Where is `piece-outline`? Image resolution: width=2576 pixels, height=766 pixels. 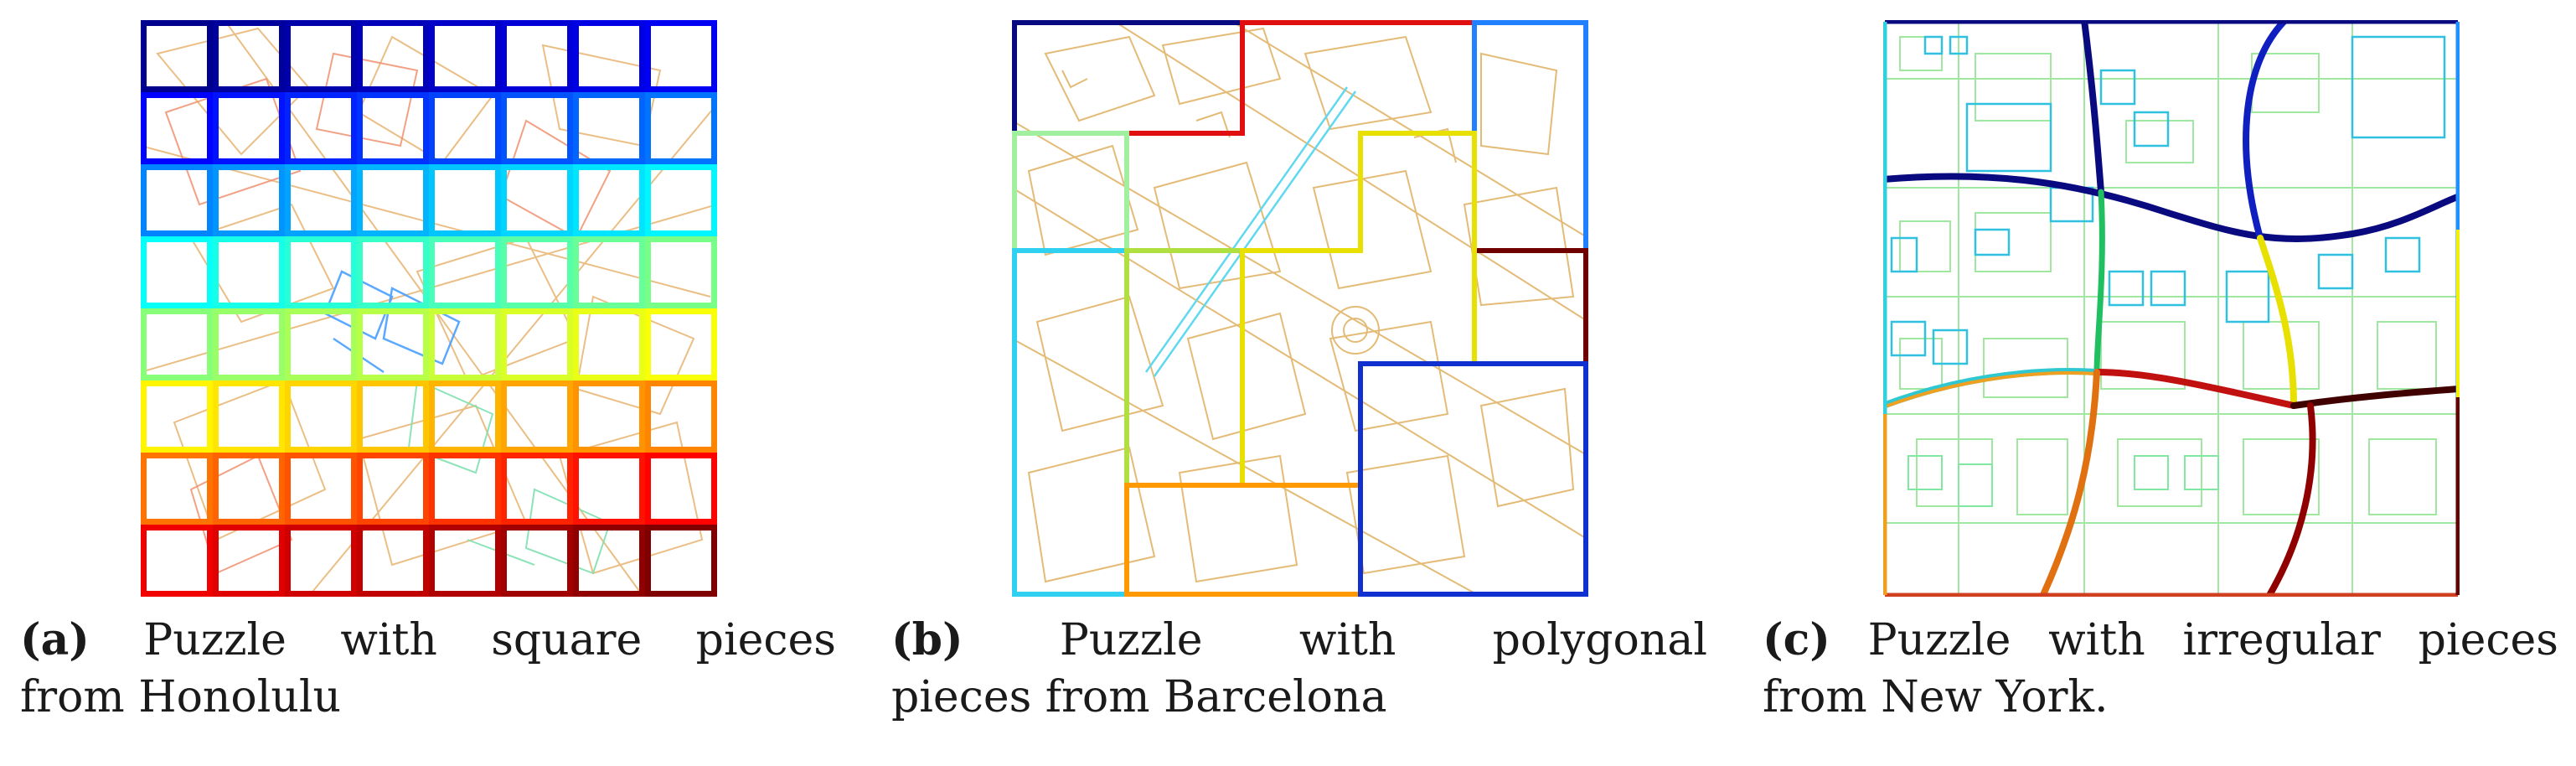
piece-outline is located at coordinates (1473, 479).